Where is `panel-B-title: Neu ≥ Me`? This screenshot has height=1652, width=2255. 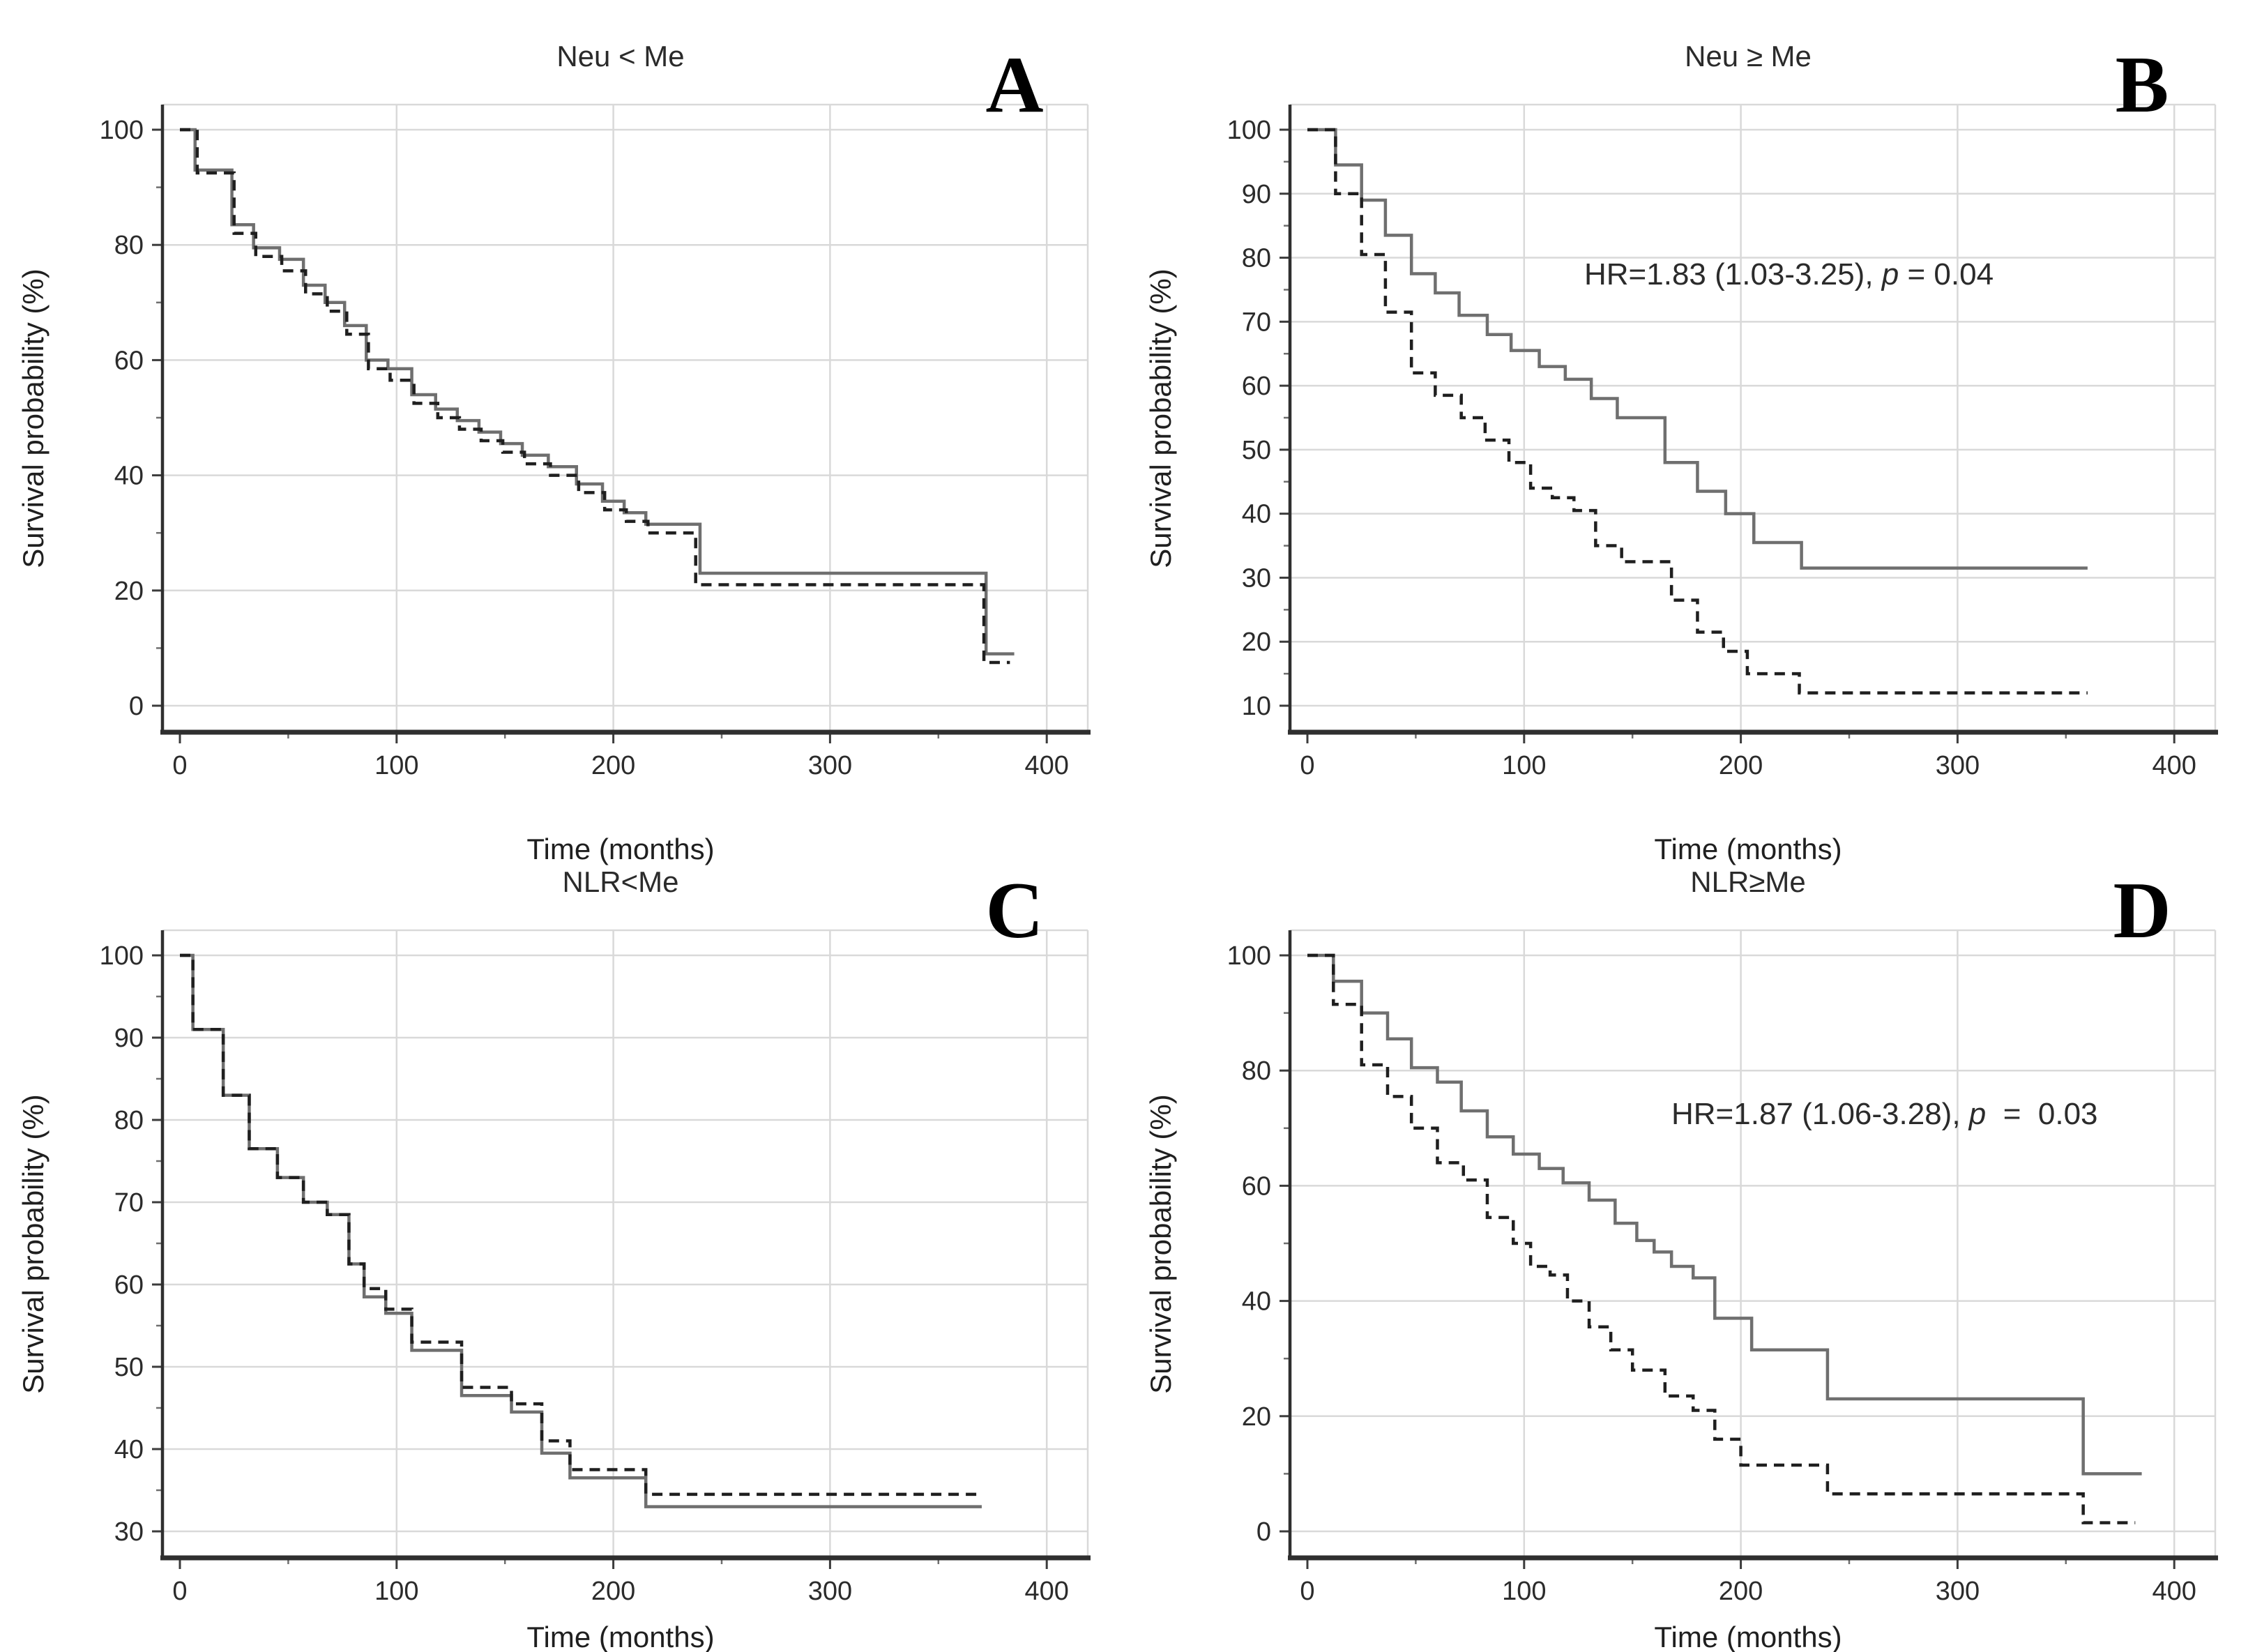 panel-B-title: Neu ≥ Me is located at coordinates (1748, 56).